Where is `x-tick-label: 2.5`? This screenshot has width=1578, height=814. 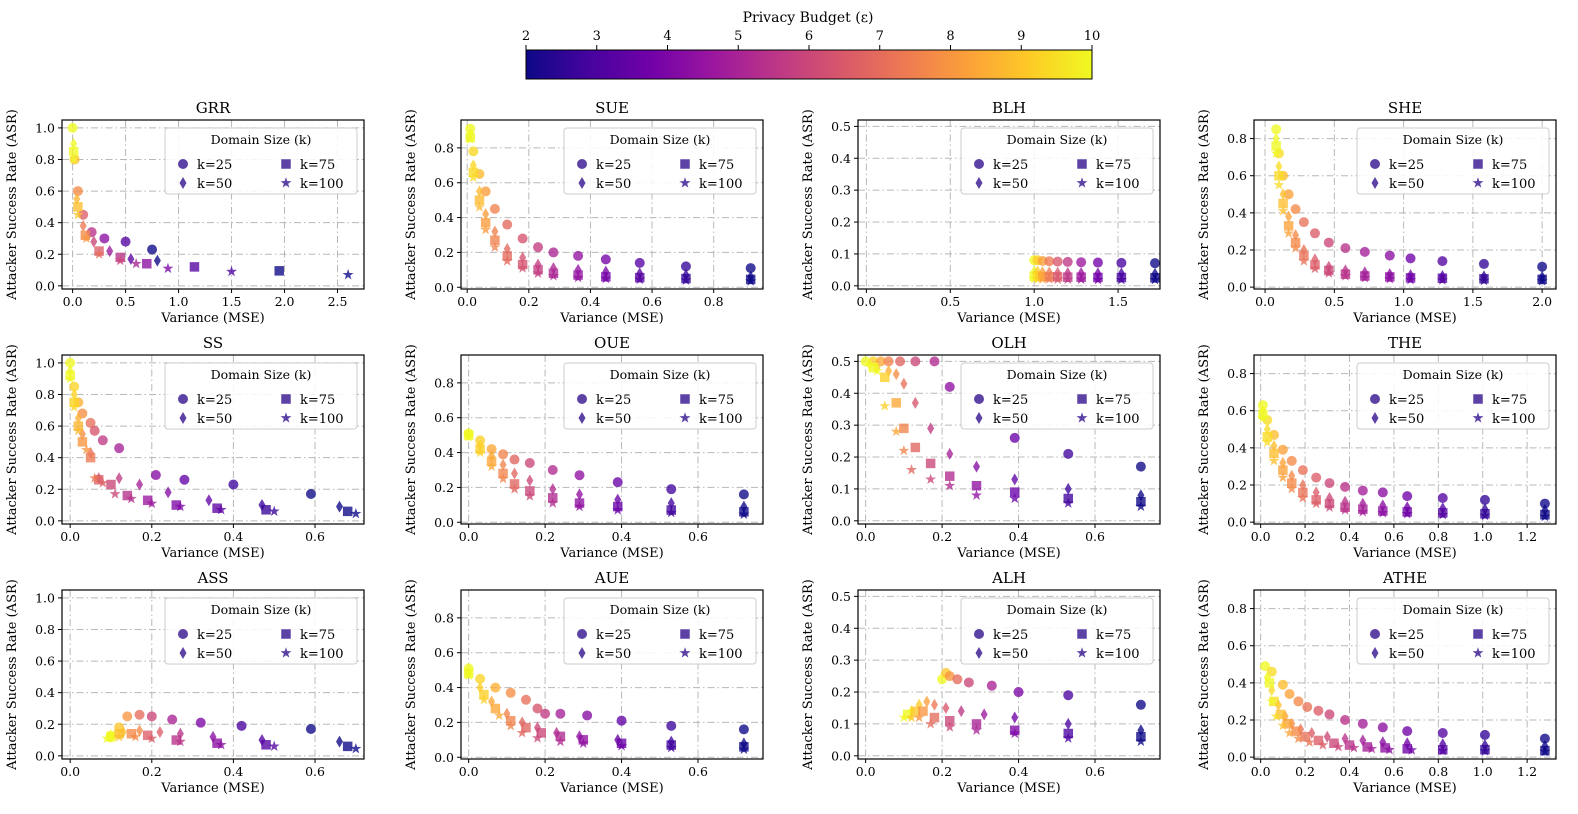
x-tick-label: 2.5 is located at coordinates (338, 301).